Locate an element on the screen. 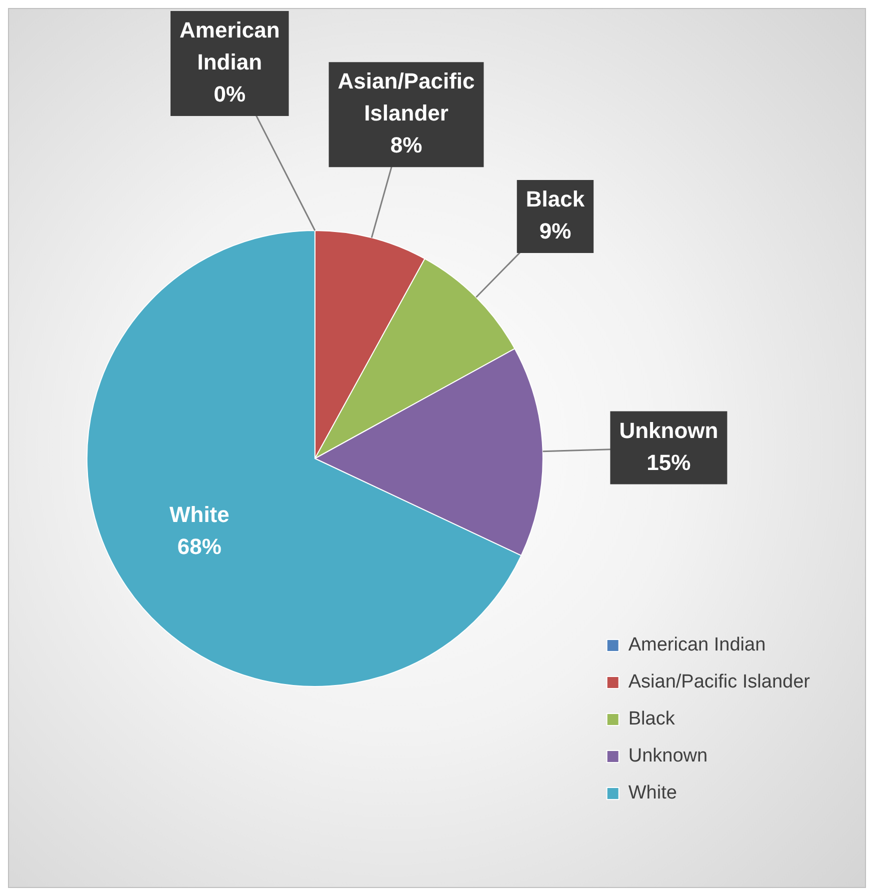 This screenshot has width=869, height=890. data-label: 9% is located at coordinates (555, 231).